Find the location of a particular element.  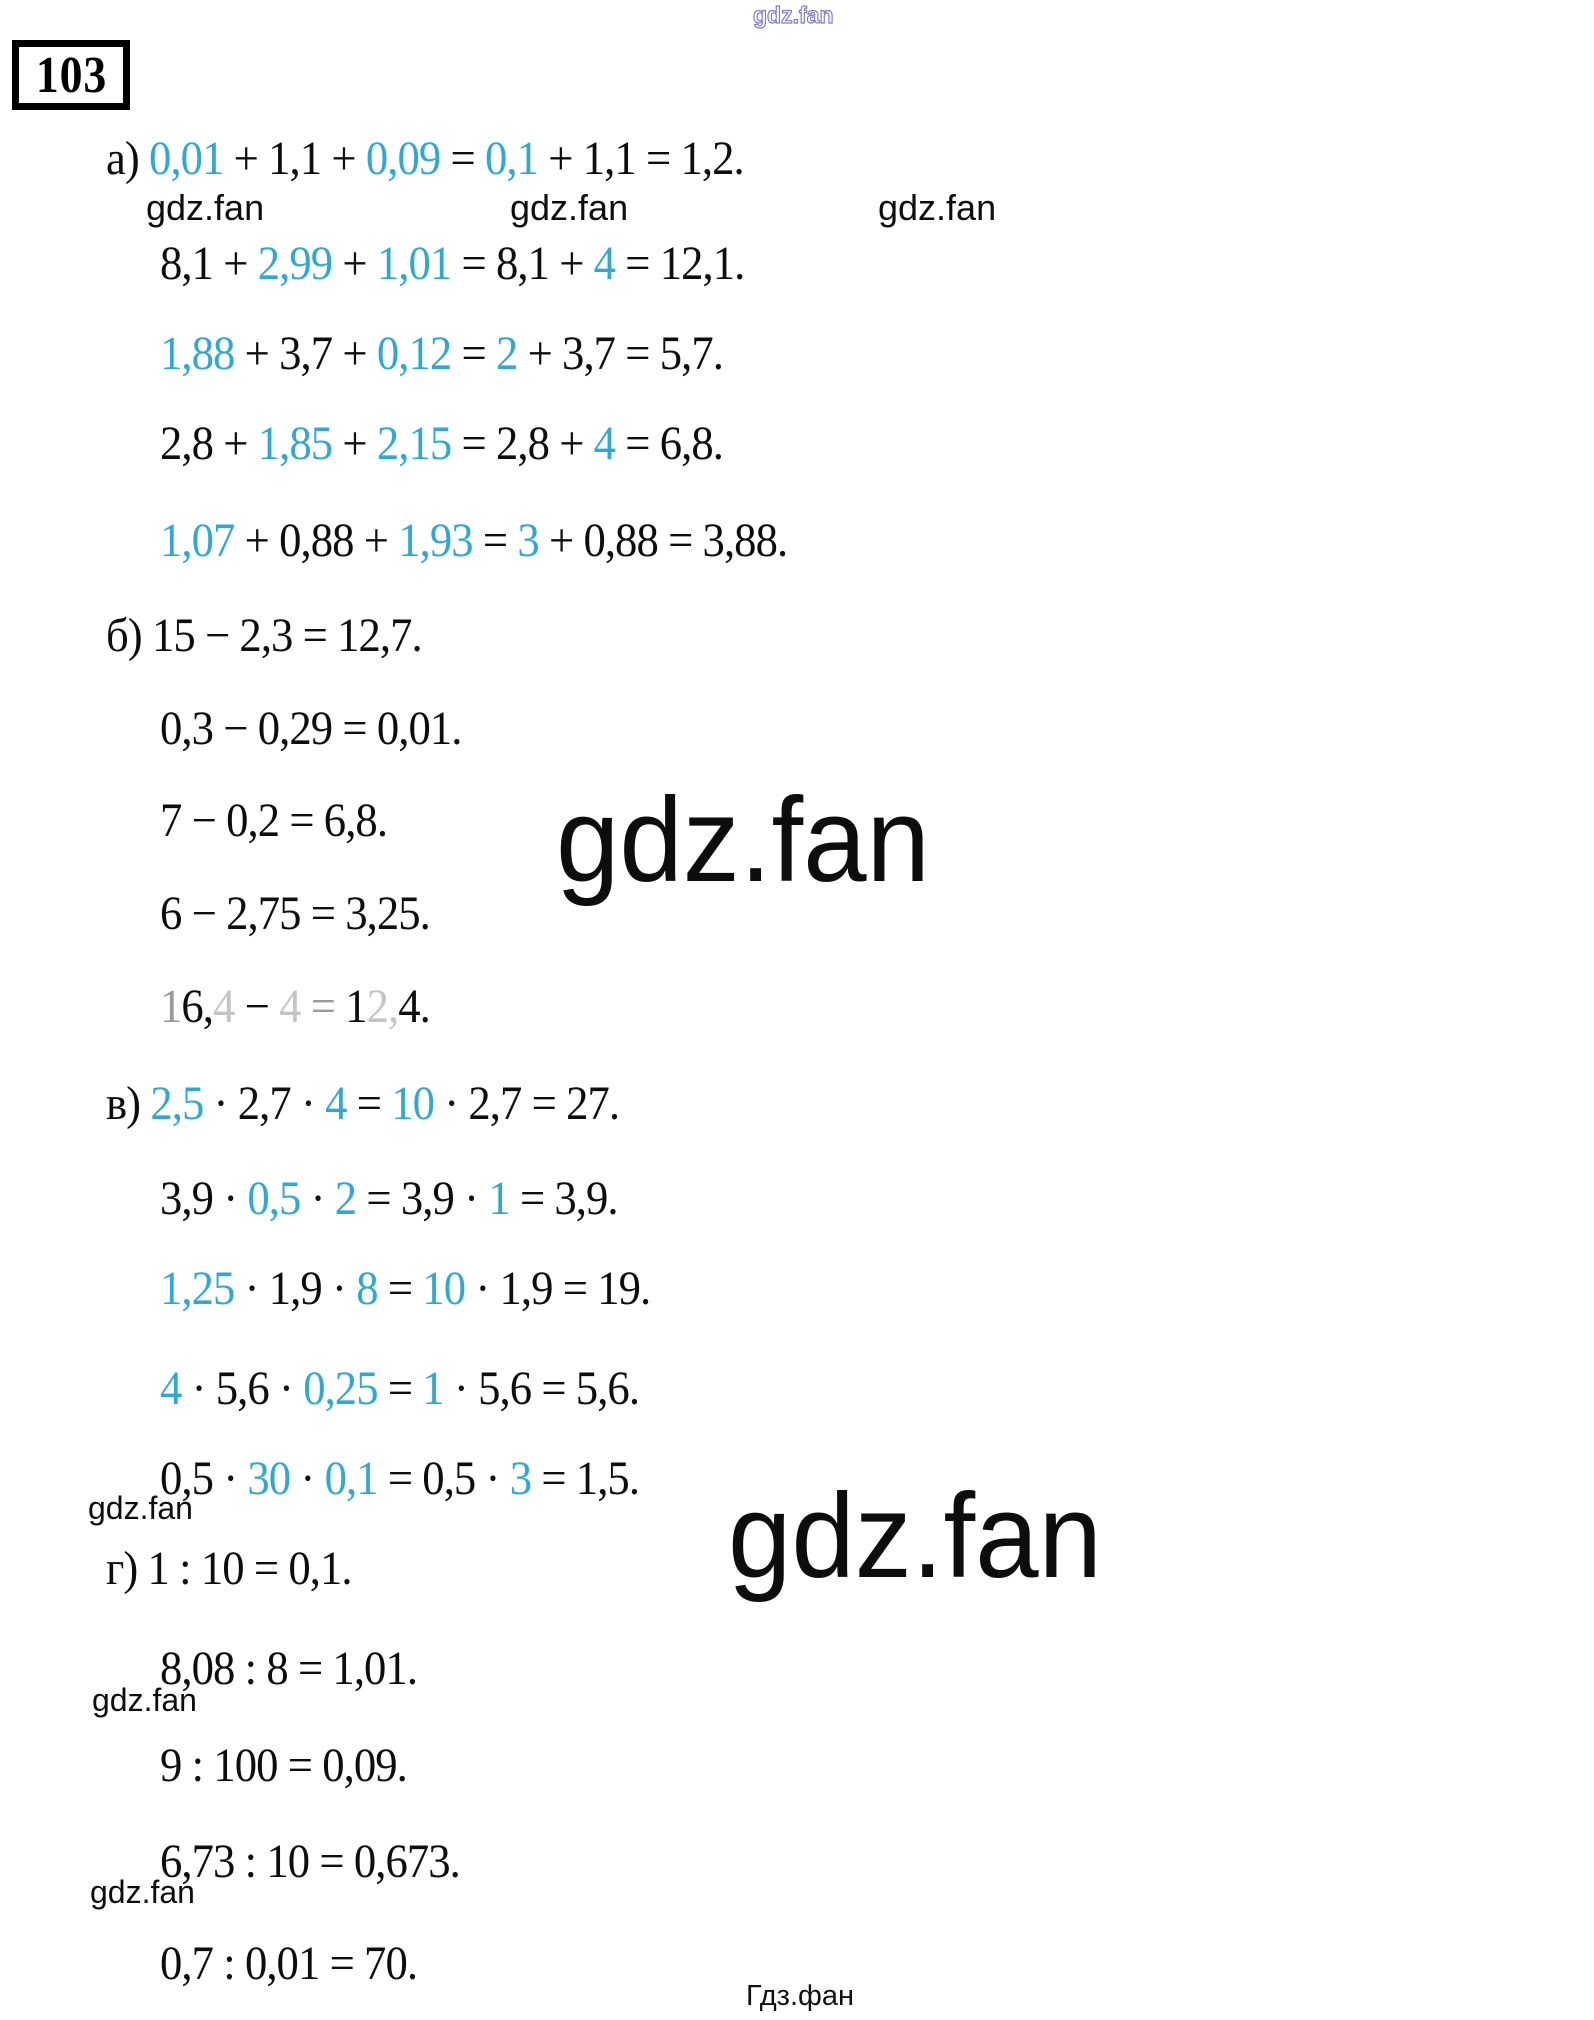

equation-token: 0,25 is located at coordinates (340, 1388).